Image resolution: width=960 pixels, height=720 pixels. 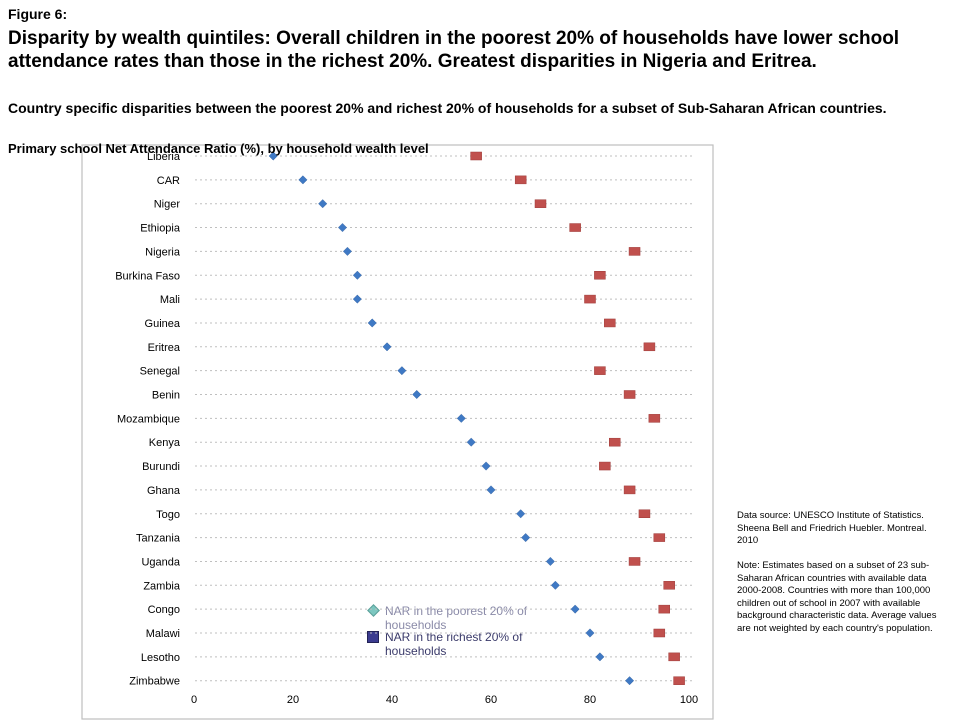 What do you see at coordinates (38, 14) in the screenshot?
I see `figure-label: Figure 6:` at bounding box center [38, 14].